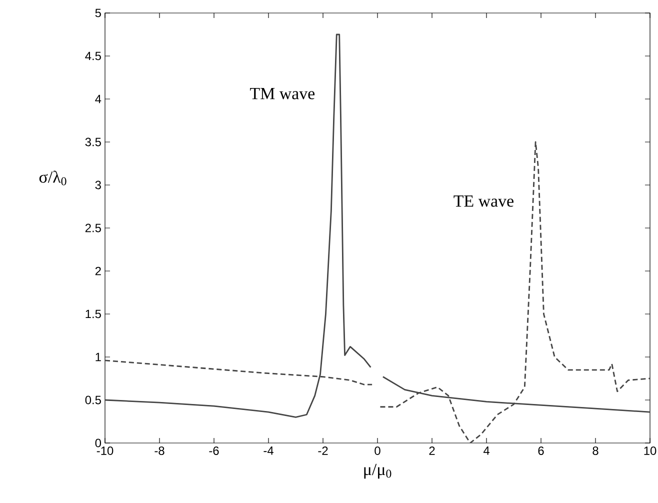 Image resolution: width=658 pixels, height=503 pixels. Describe the element at coordinates (98, 443) in the screenshot. I see `y-tick-label: 0` at that location.